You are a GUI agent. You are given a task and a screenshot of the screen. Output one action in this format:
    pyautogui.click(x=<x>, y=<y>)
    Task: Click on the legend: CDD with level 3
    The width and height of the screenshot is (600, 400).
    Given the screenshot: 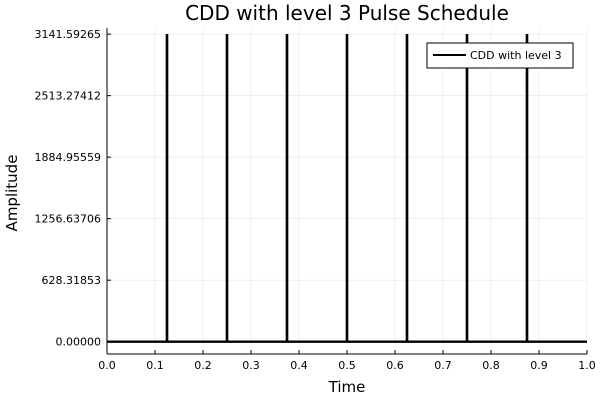 What is the action you would take?
    pyautogui.click(x=500, y=55)
    